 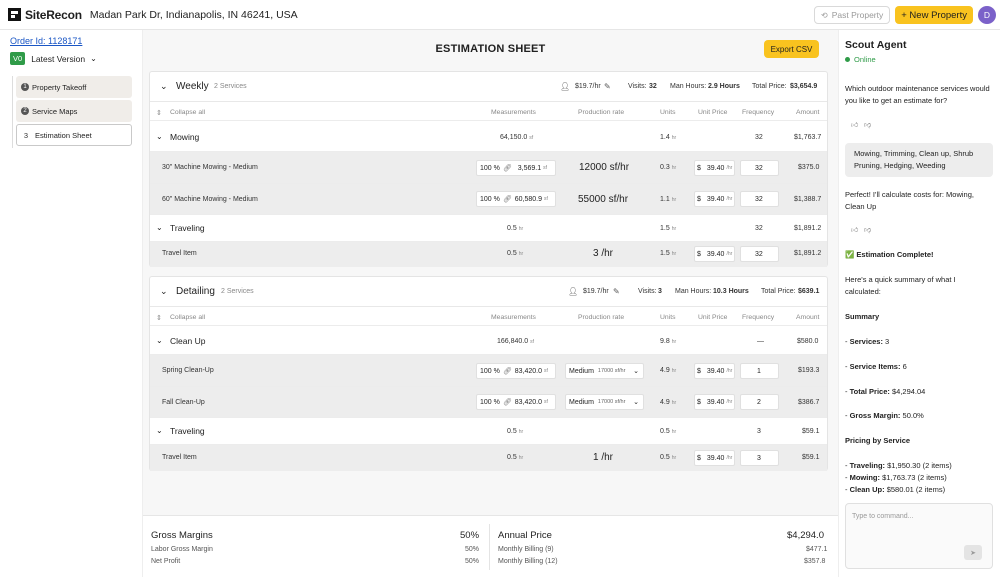 What do you see at coordinates (811, 457) in the screenshot?
I see `item-amount: $59.1` at bounding box center [811, 457].